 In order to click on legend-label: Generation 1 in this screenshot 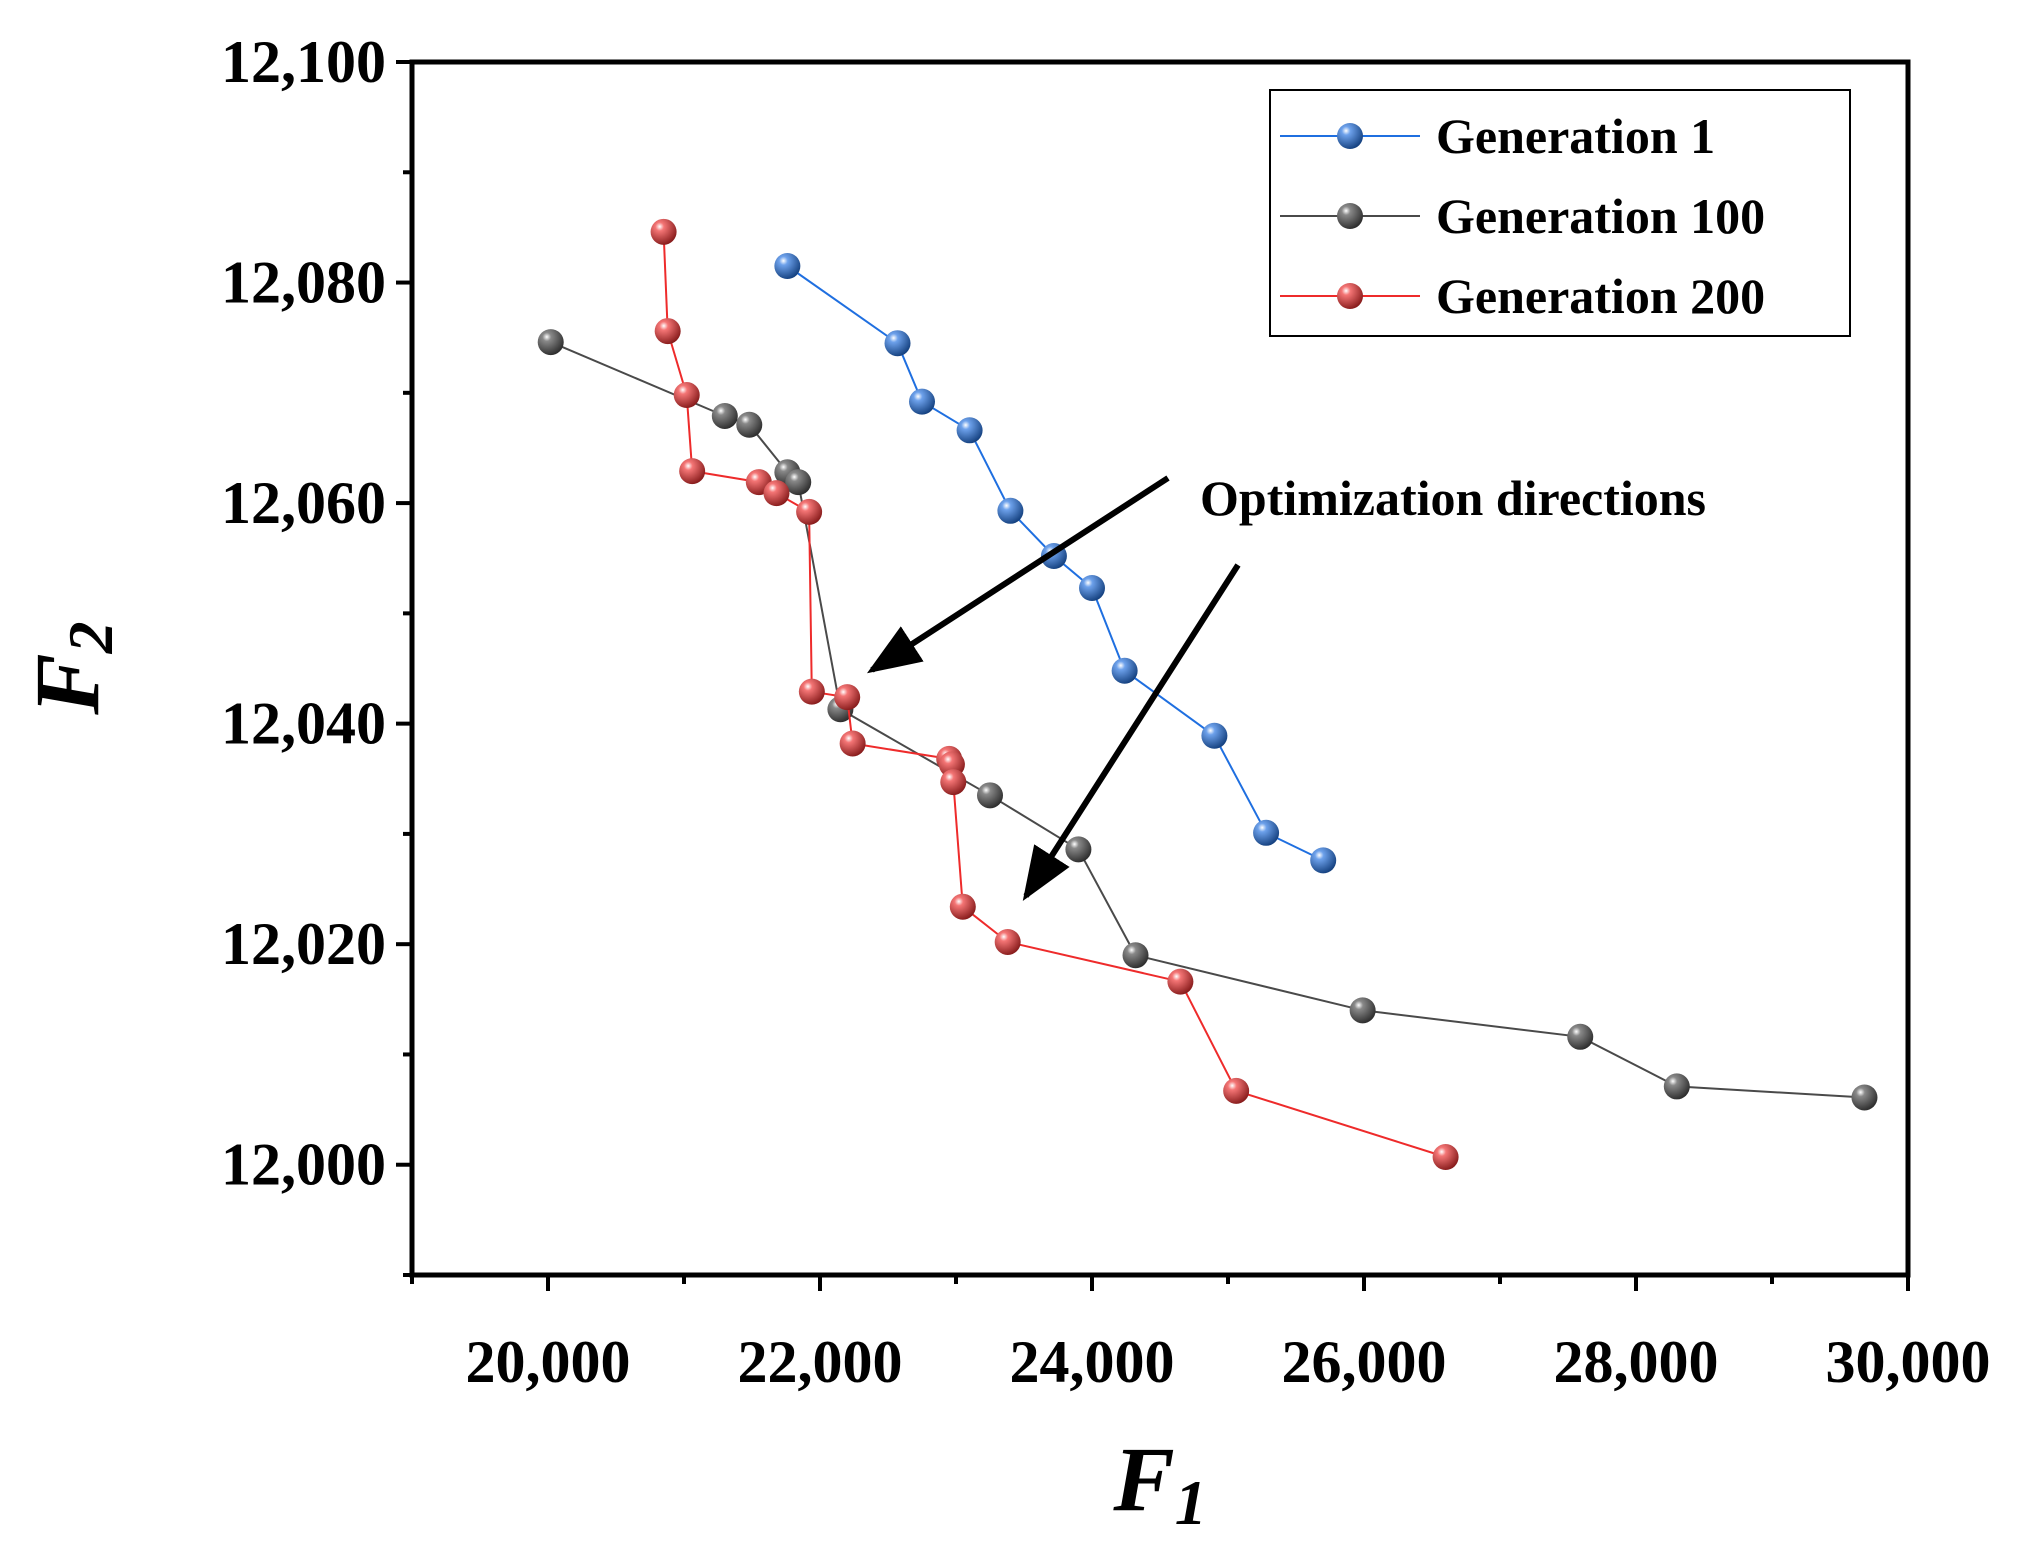, I will do `click(1575, 136)`.